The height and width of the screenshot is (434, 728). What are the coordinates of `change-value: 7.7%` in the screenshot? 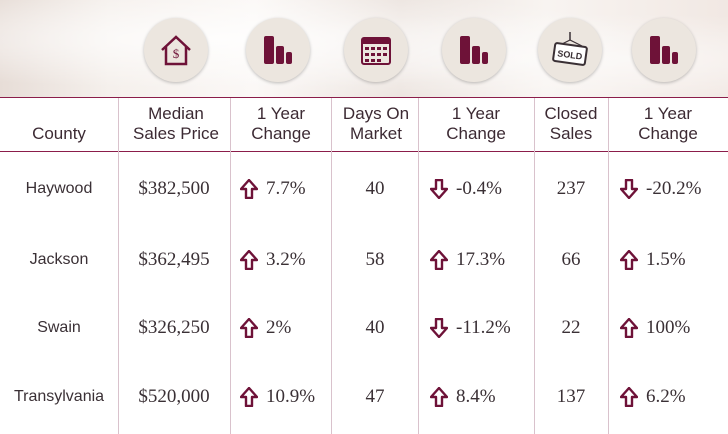 It's located at (286, 188).